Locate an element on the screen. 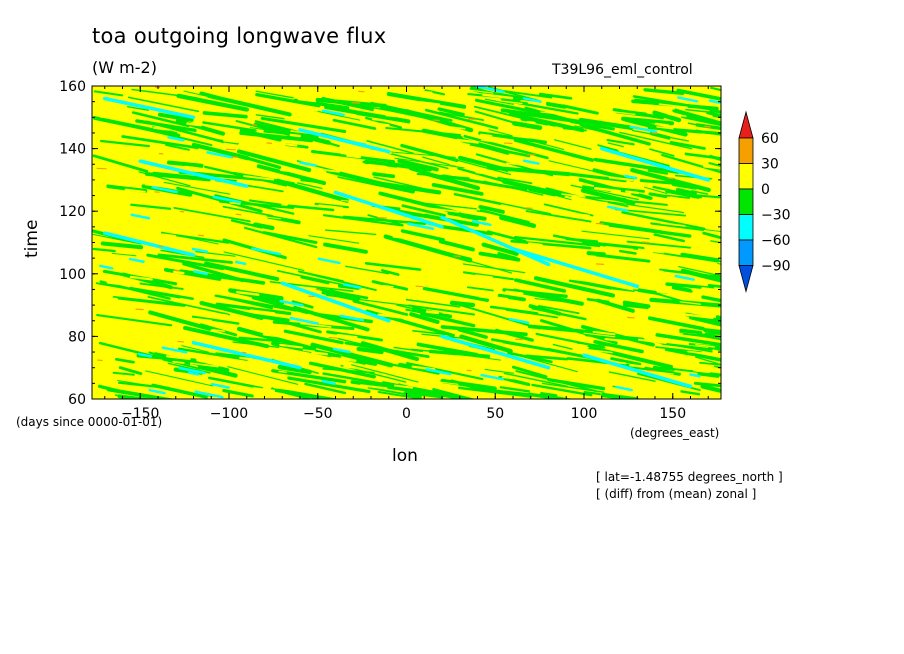  x-axis-units: (degrees_east) is located at coordinates (675, 433).